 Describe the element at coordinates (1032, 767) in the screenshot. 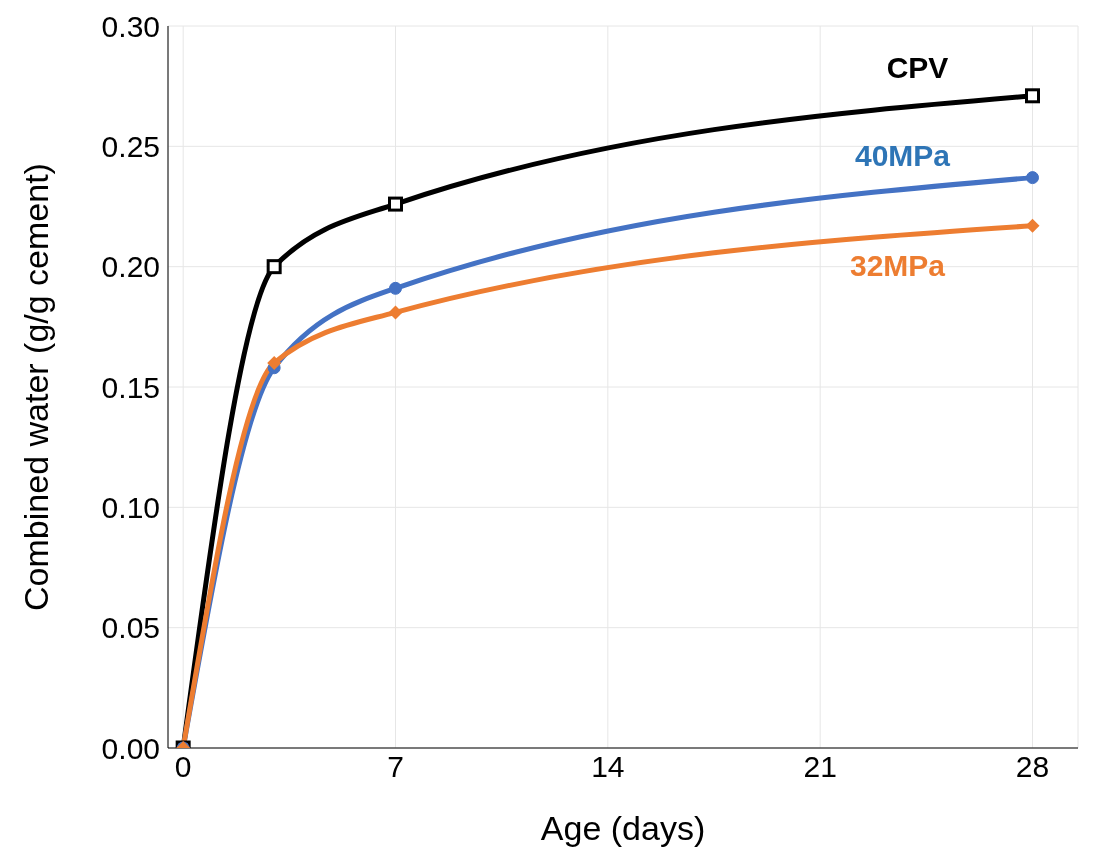

I see `x-tick-label: 28` at that location.